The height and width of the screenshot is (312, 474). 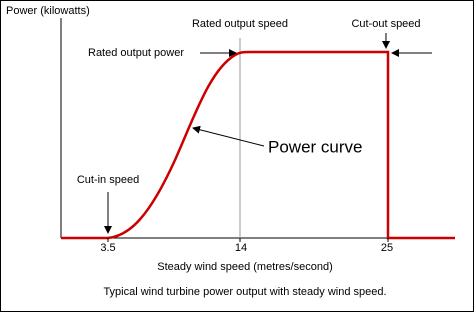 What do you see at coordinates (48, 11) in the screenshot?
I see `y-axis-label: Power (kilowatts)` at bounding box center [48, 11].